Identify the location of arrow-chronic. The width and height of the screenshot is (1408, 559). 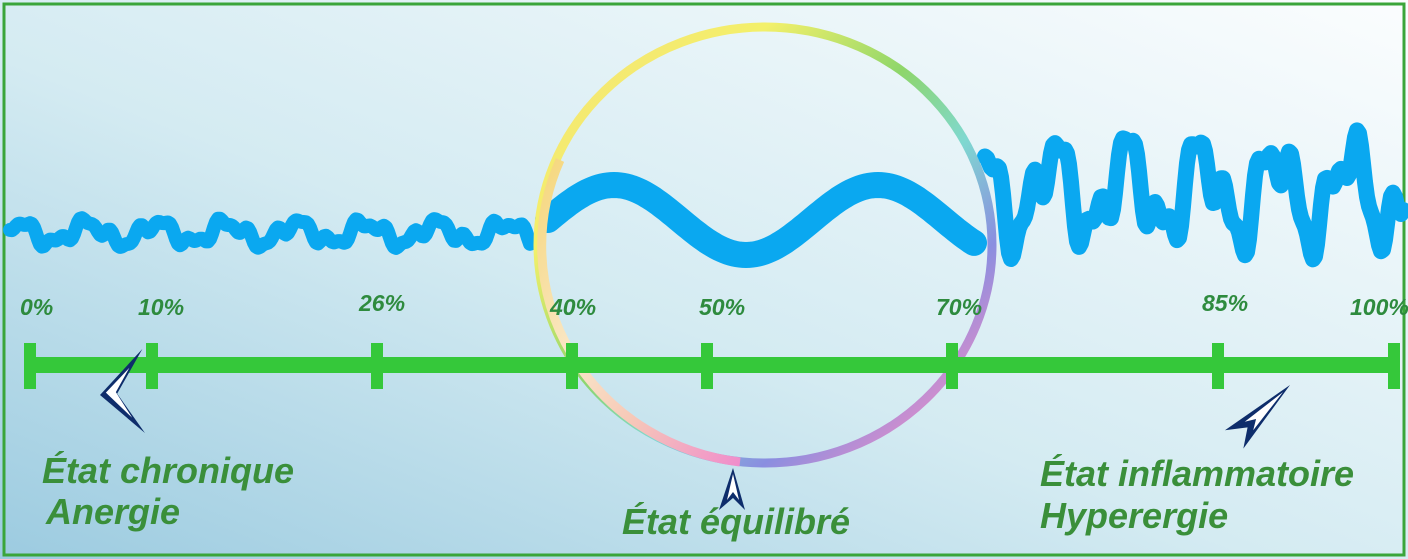
(122, 391).